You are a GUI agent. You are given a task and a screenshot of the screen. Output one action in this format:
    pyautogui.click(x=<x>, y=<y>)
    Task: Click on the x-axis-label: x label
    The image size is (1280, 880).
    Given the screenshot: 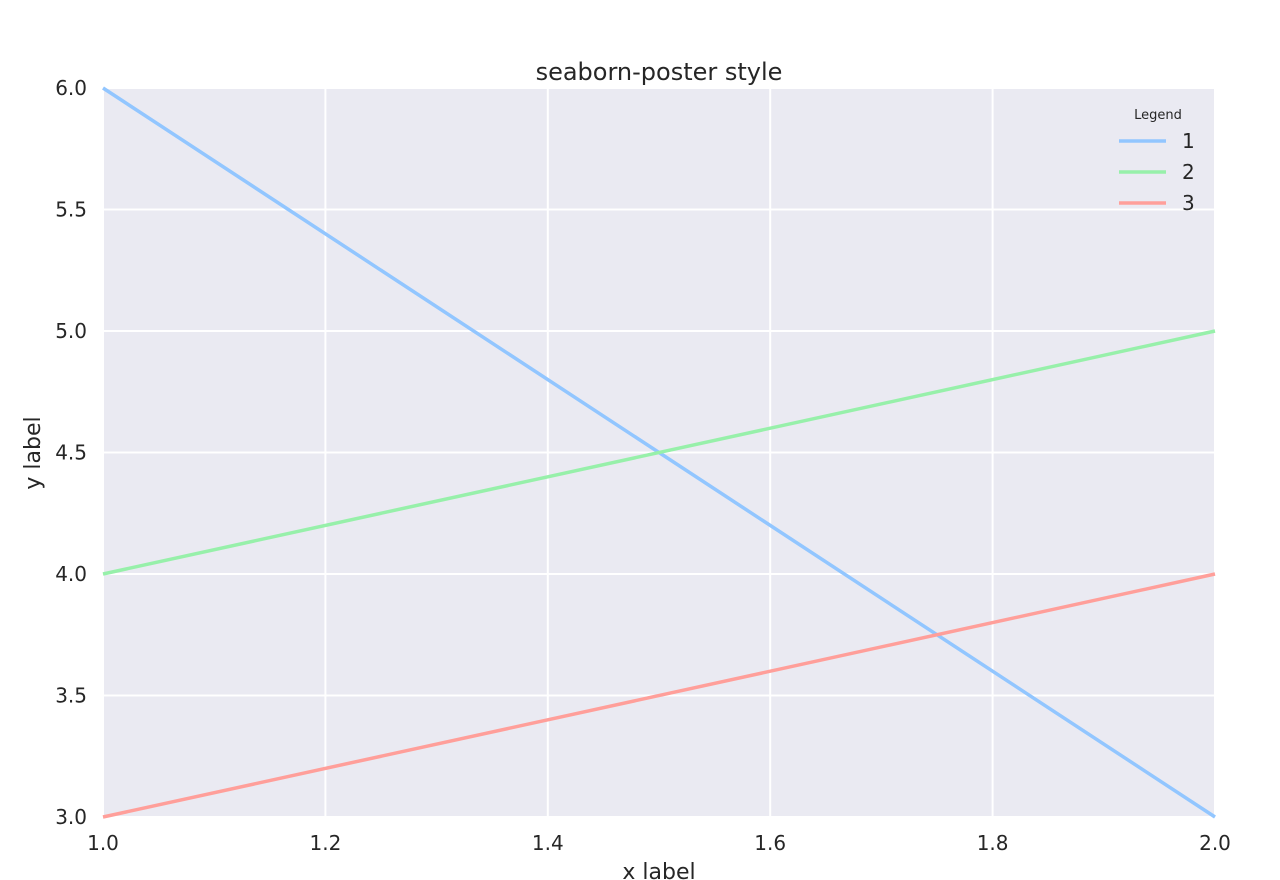 What is the action you would take?
    pyautogui.click(x=658, y=870)
    